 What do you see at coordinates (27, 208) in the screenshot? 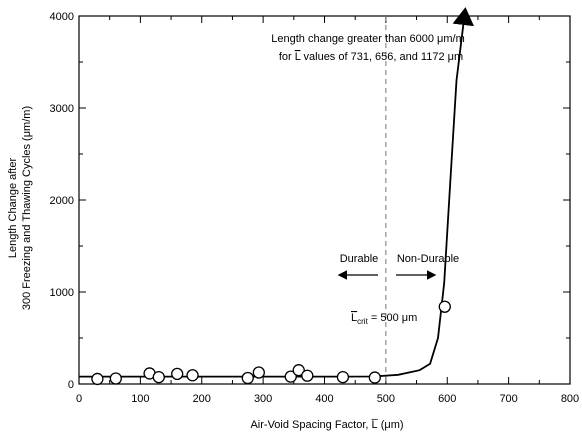
I see `y-axis-label-line2: 300 Freezing and Thawing Cycles (μm/m)` at bounding box center [27, 208].